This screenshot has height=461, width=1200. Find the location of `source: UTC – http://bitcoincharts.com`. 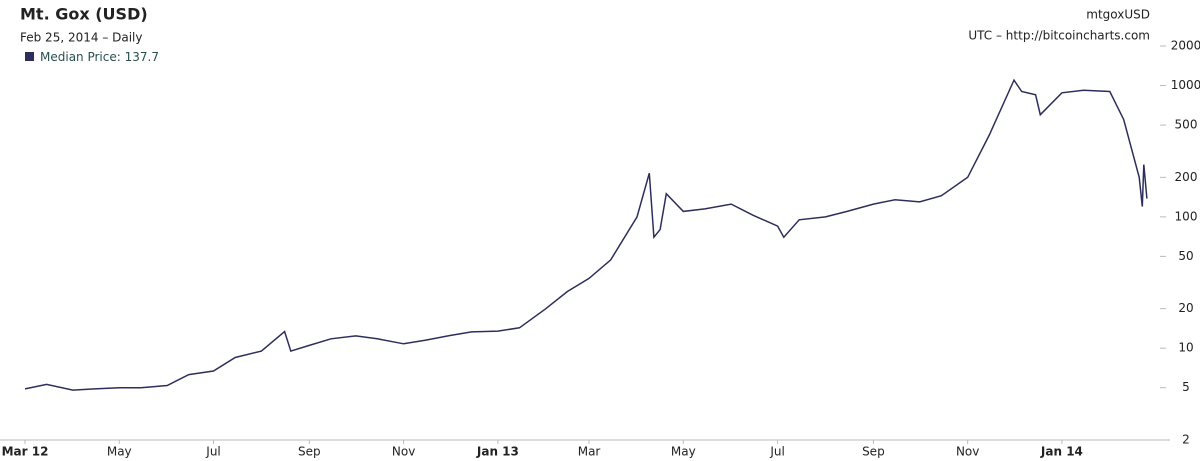

source: UTC – http://bitcoincharts.com is located at coordinates (1059, 36).